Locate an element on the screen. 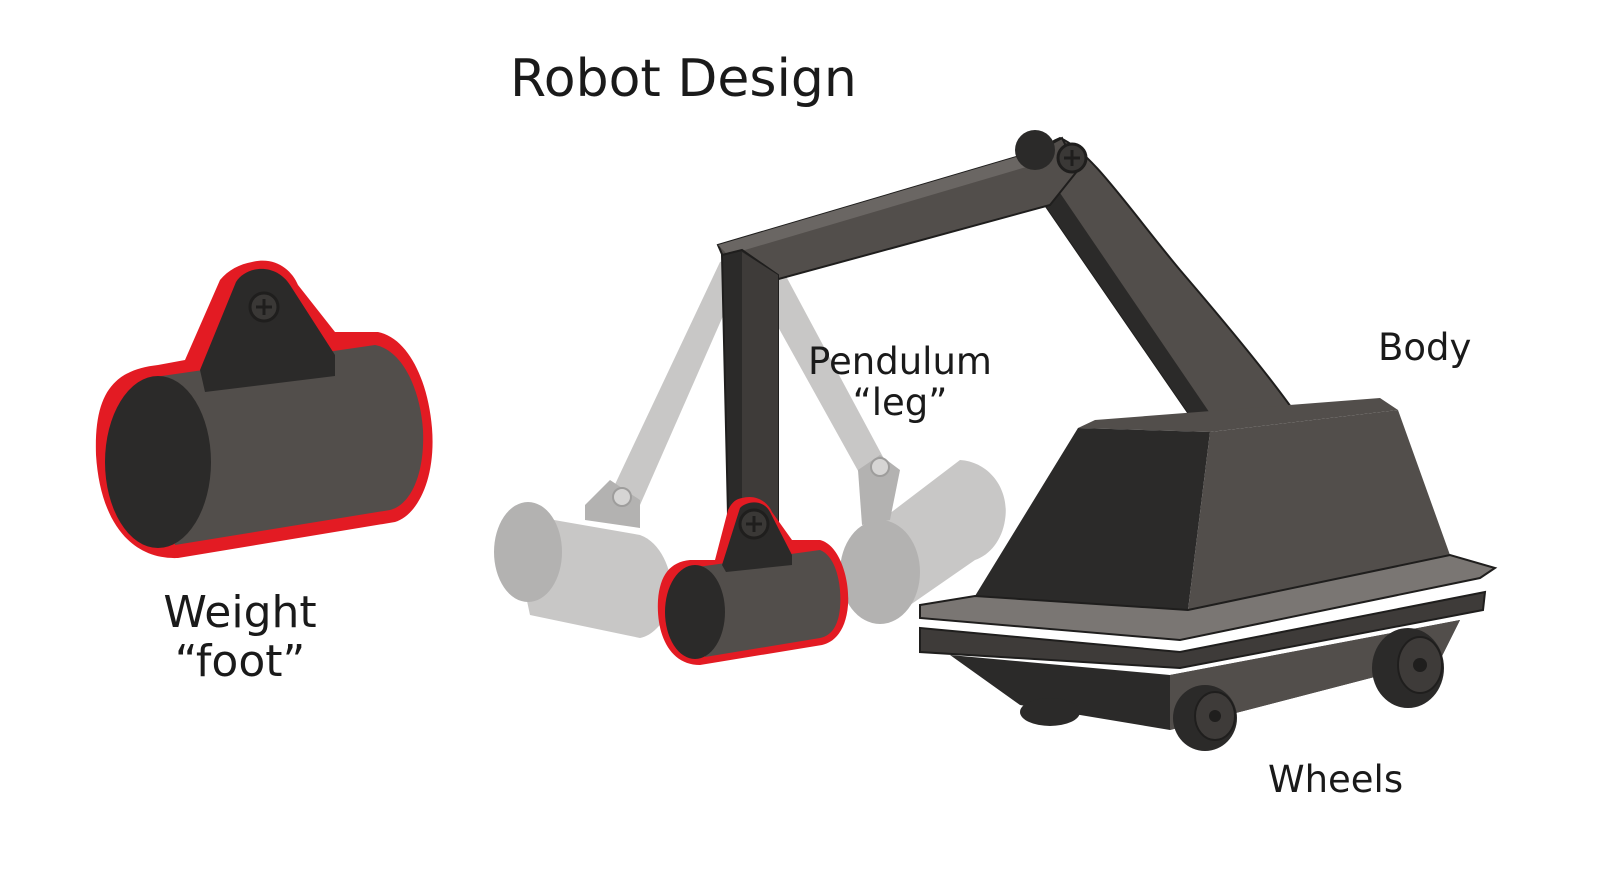 This screenshot has width=1600, height=896. wheel-front-right is located at coordinates (1408, 668).